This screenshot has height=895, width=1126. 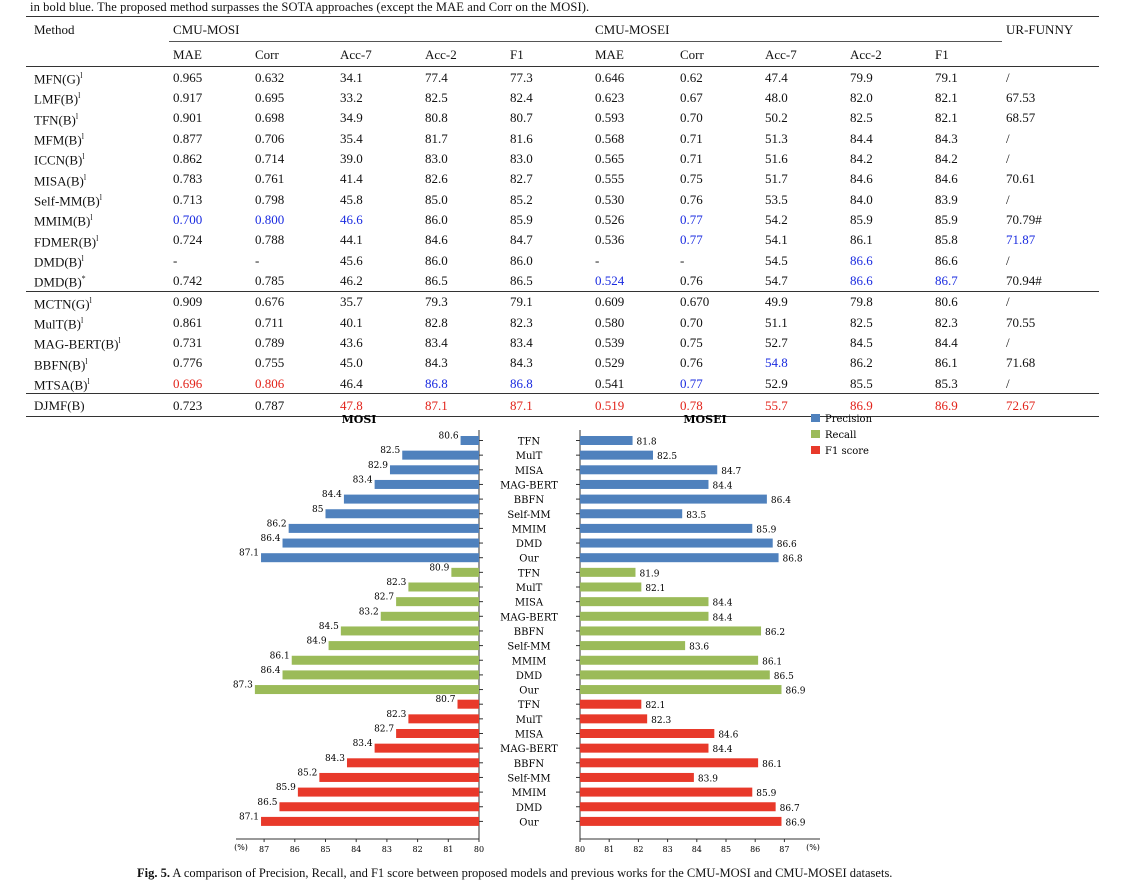 What do you see at coordinates (610, 240) in the screenshot?
I see `table-cell: 0.536` at bounding box center [610, 240].